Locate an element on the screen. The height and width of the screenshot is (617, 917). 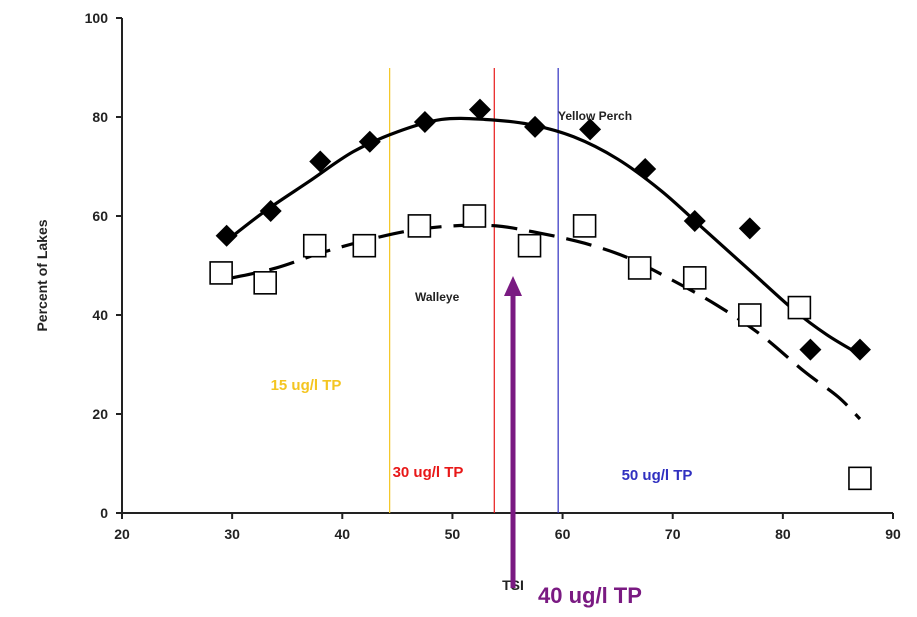
reference-lines is located at coordinates (474, 290).